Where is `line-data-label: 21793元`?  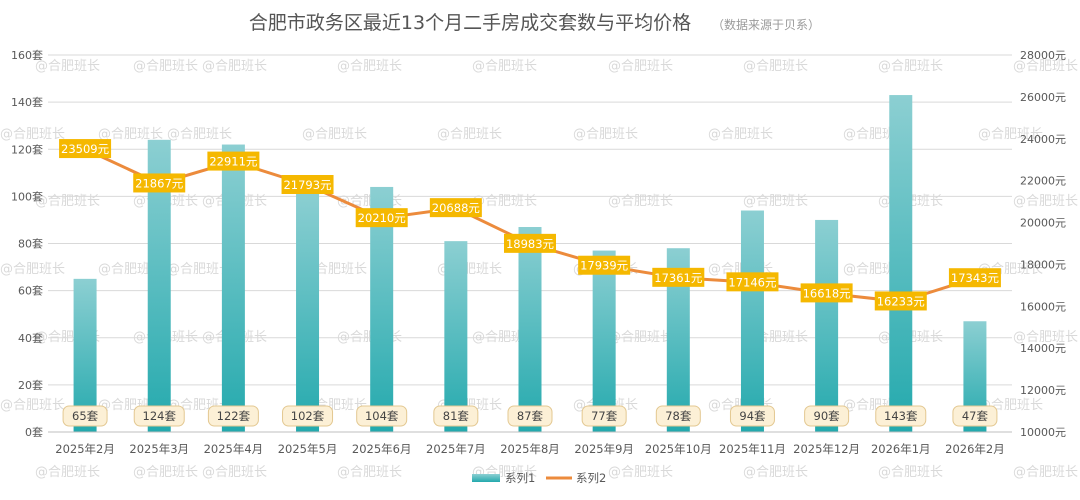
line-data-label: 21793元 is located at coordinates (307, 185).